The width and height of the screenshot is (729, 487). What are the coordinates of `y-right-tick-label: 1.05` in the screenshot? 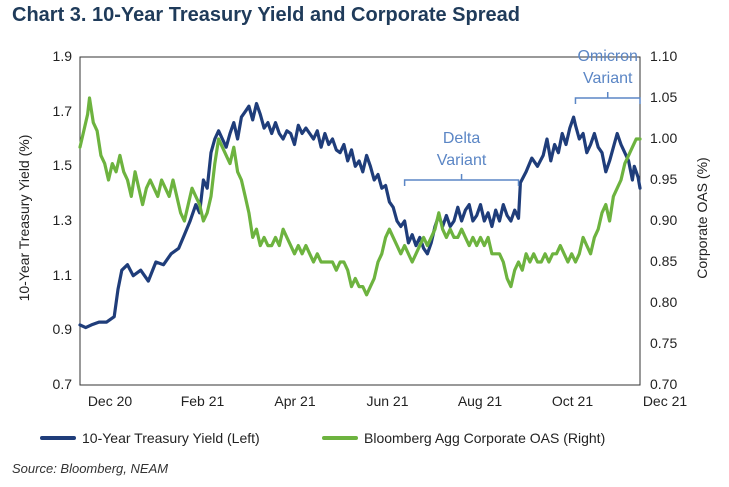 It's located at (664, 97).